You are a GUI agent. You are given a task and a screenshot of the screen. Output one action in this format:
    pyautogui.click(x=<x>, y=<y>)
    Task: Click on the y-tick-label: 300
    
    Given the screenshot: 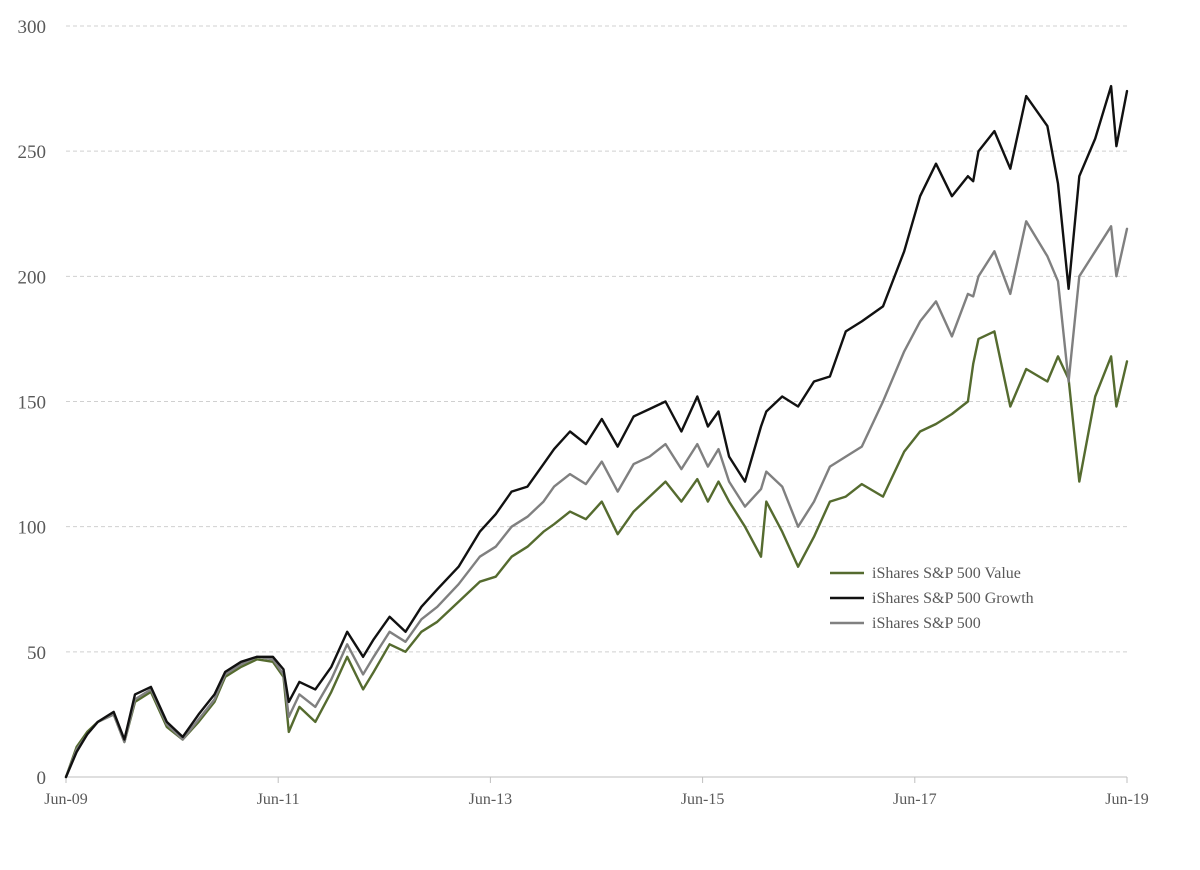 What is the action you would take?
    pyautogui.click(x=32, y=27)
    